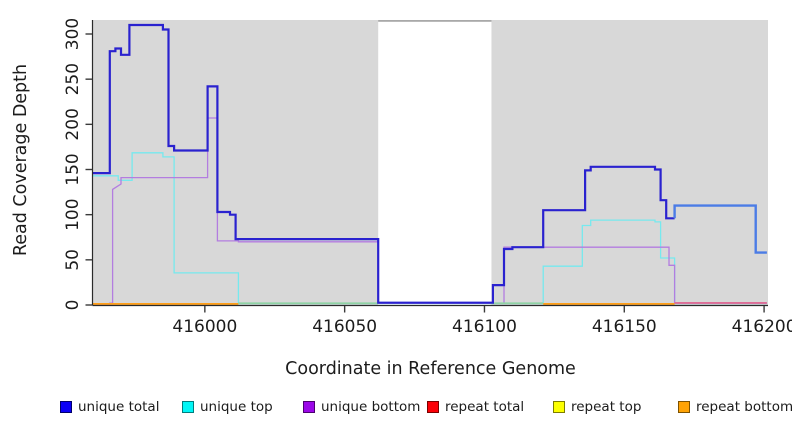 The width and height of the screenshot is (792, 432). I want to click on repeat-bottom-swatch-icon, so click(684, 407).